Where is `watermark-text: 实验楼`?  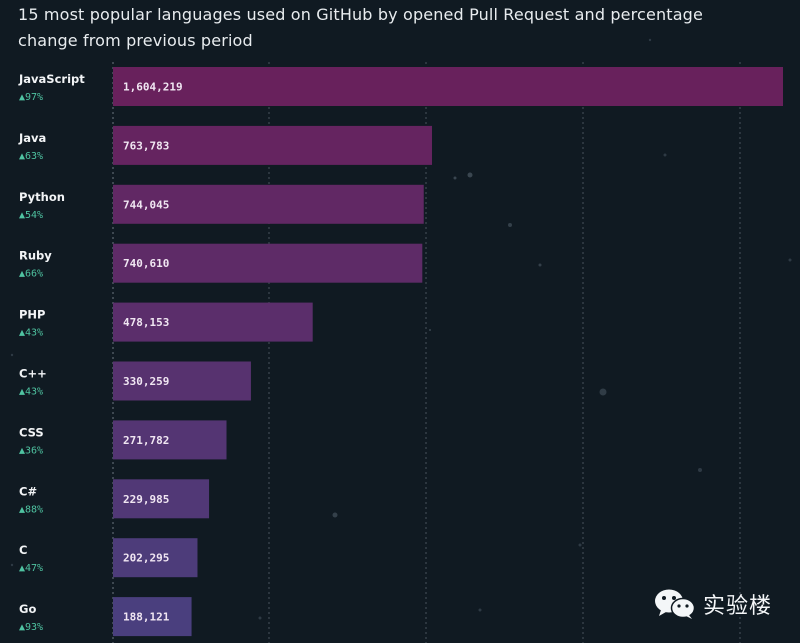
watermark-text: 实验楼 is located at coordinates (737, 606).